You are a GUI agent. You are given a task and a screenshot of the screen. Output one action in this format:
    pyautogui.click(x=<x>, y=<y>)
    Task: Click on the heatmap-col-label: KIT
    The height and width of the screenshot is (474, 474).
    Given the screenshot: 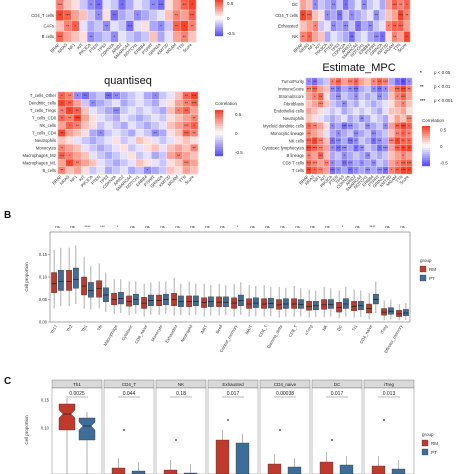 What is the action you would take?
    pyautogui.click(x=82, y=178)
    